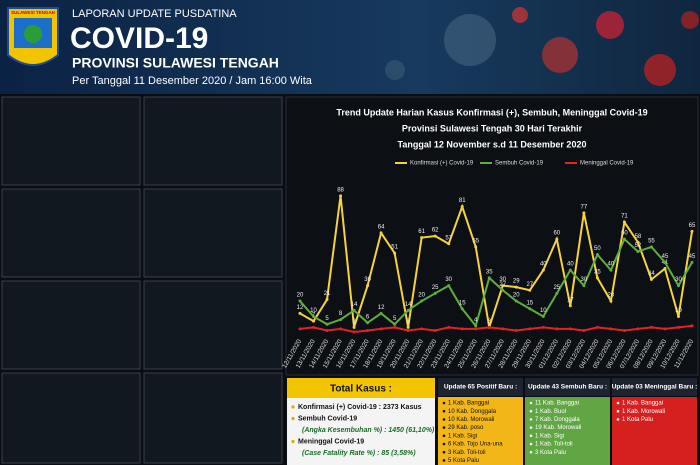 The height and width of the screenshot is (465, 700). Describe the element at coordinates (624, 234) in the screenshot. I see `data-label: 60` at that location.